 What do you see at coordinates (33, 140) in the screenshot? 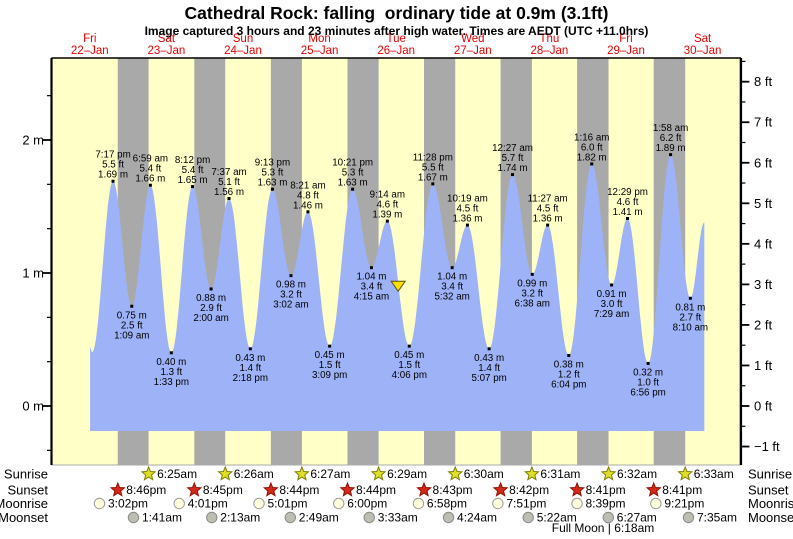
I see `left-axis-label: 2 m` at bounding box center [33, 140].